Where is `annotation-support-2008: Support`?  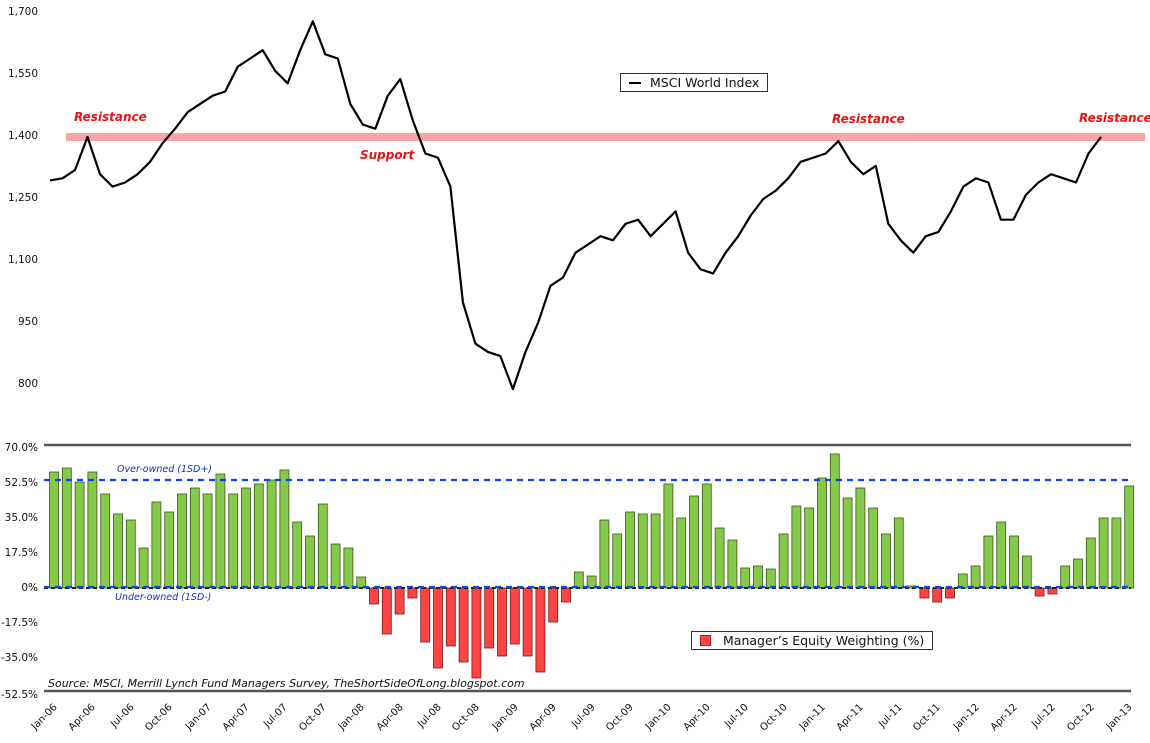
annotation-support-2008: Support is located at coordinates (387, 155).